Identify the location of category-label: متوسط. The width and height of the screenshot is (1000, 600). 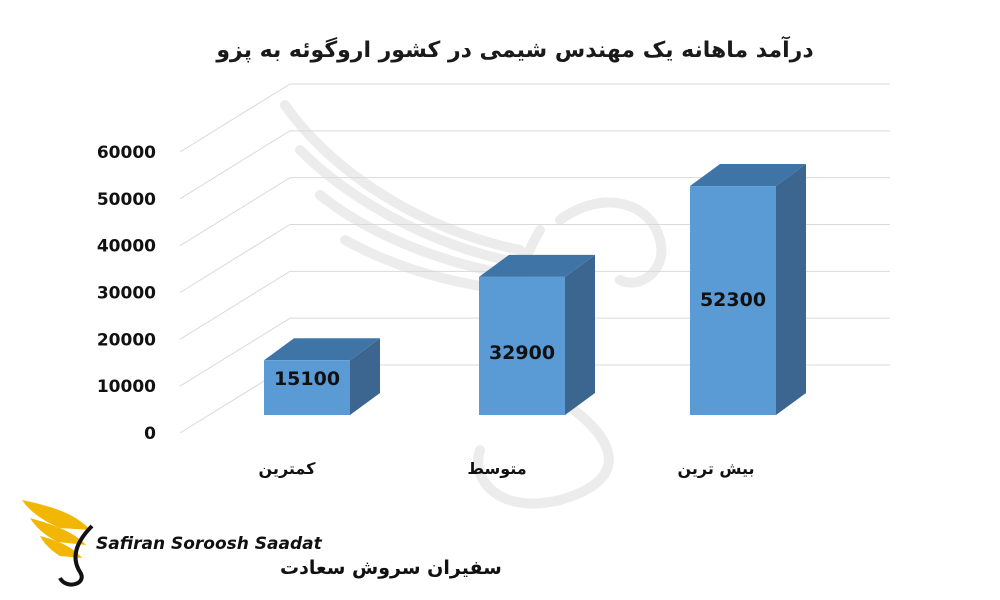
(496, 468).